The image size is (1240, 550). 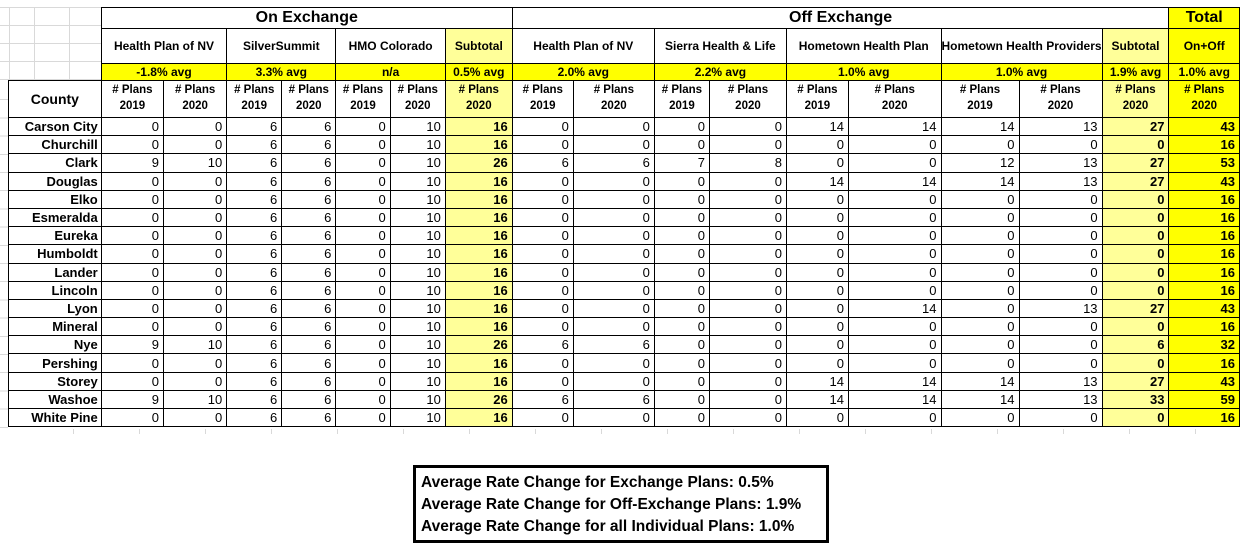 What do you see at coordinates (390, 72) in the screenshot?
I see `avg-cell-hmo-colorado: n/a` at bounding box center [390, 72].